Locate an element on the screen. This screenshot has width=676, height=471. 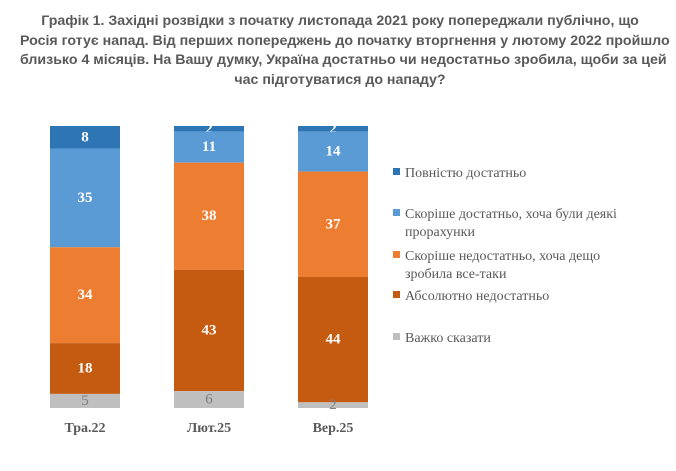
data-label: 18 is located at coordinates (85, 369).